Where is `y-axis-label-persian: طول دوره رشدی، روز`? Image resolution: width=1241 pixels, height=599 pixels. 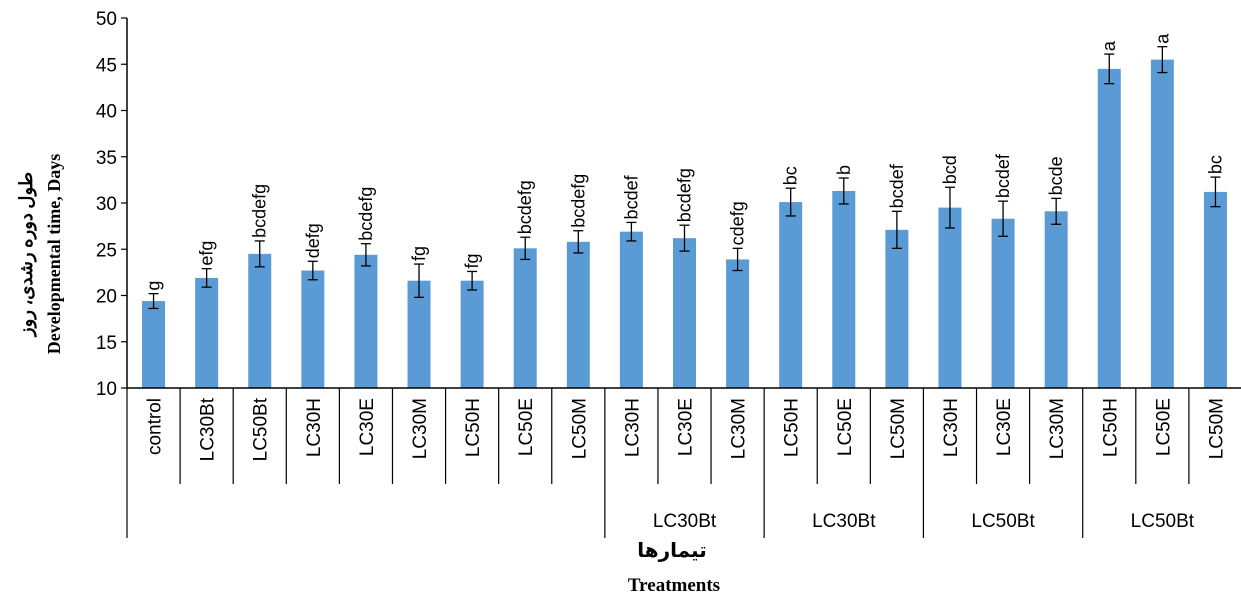 y-axis-label-persian: طول دوره رشدی، روز is located at coordinates (26, 255).